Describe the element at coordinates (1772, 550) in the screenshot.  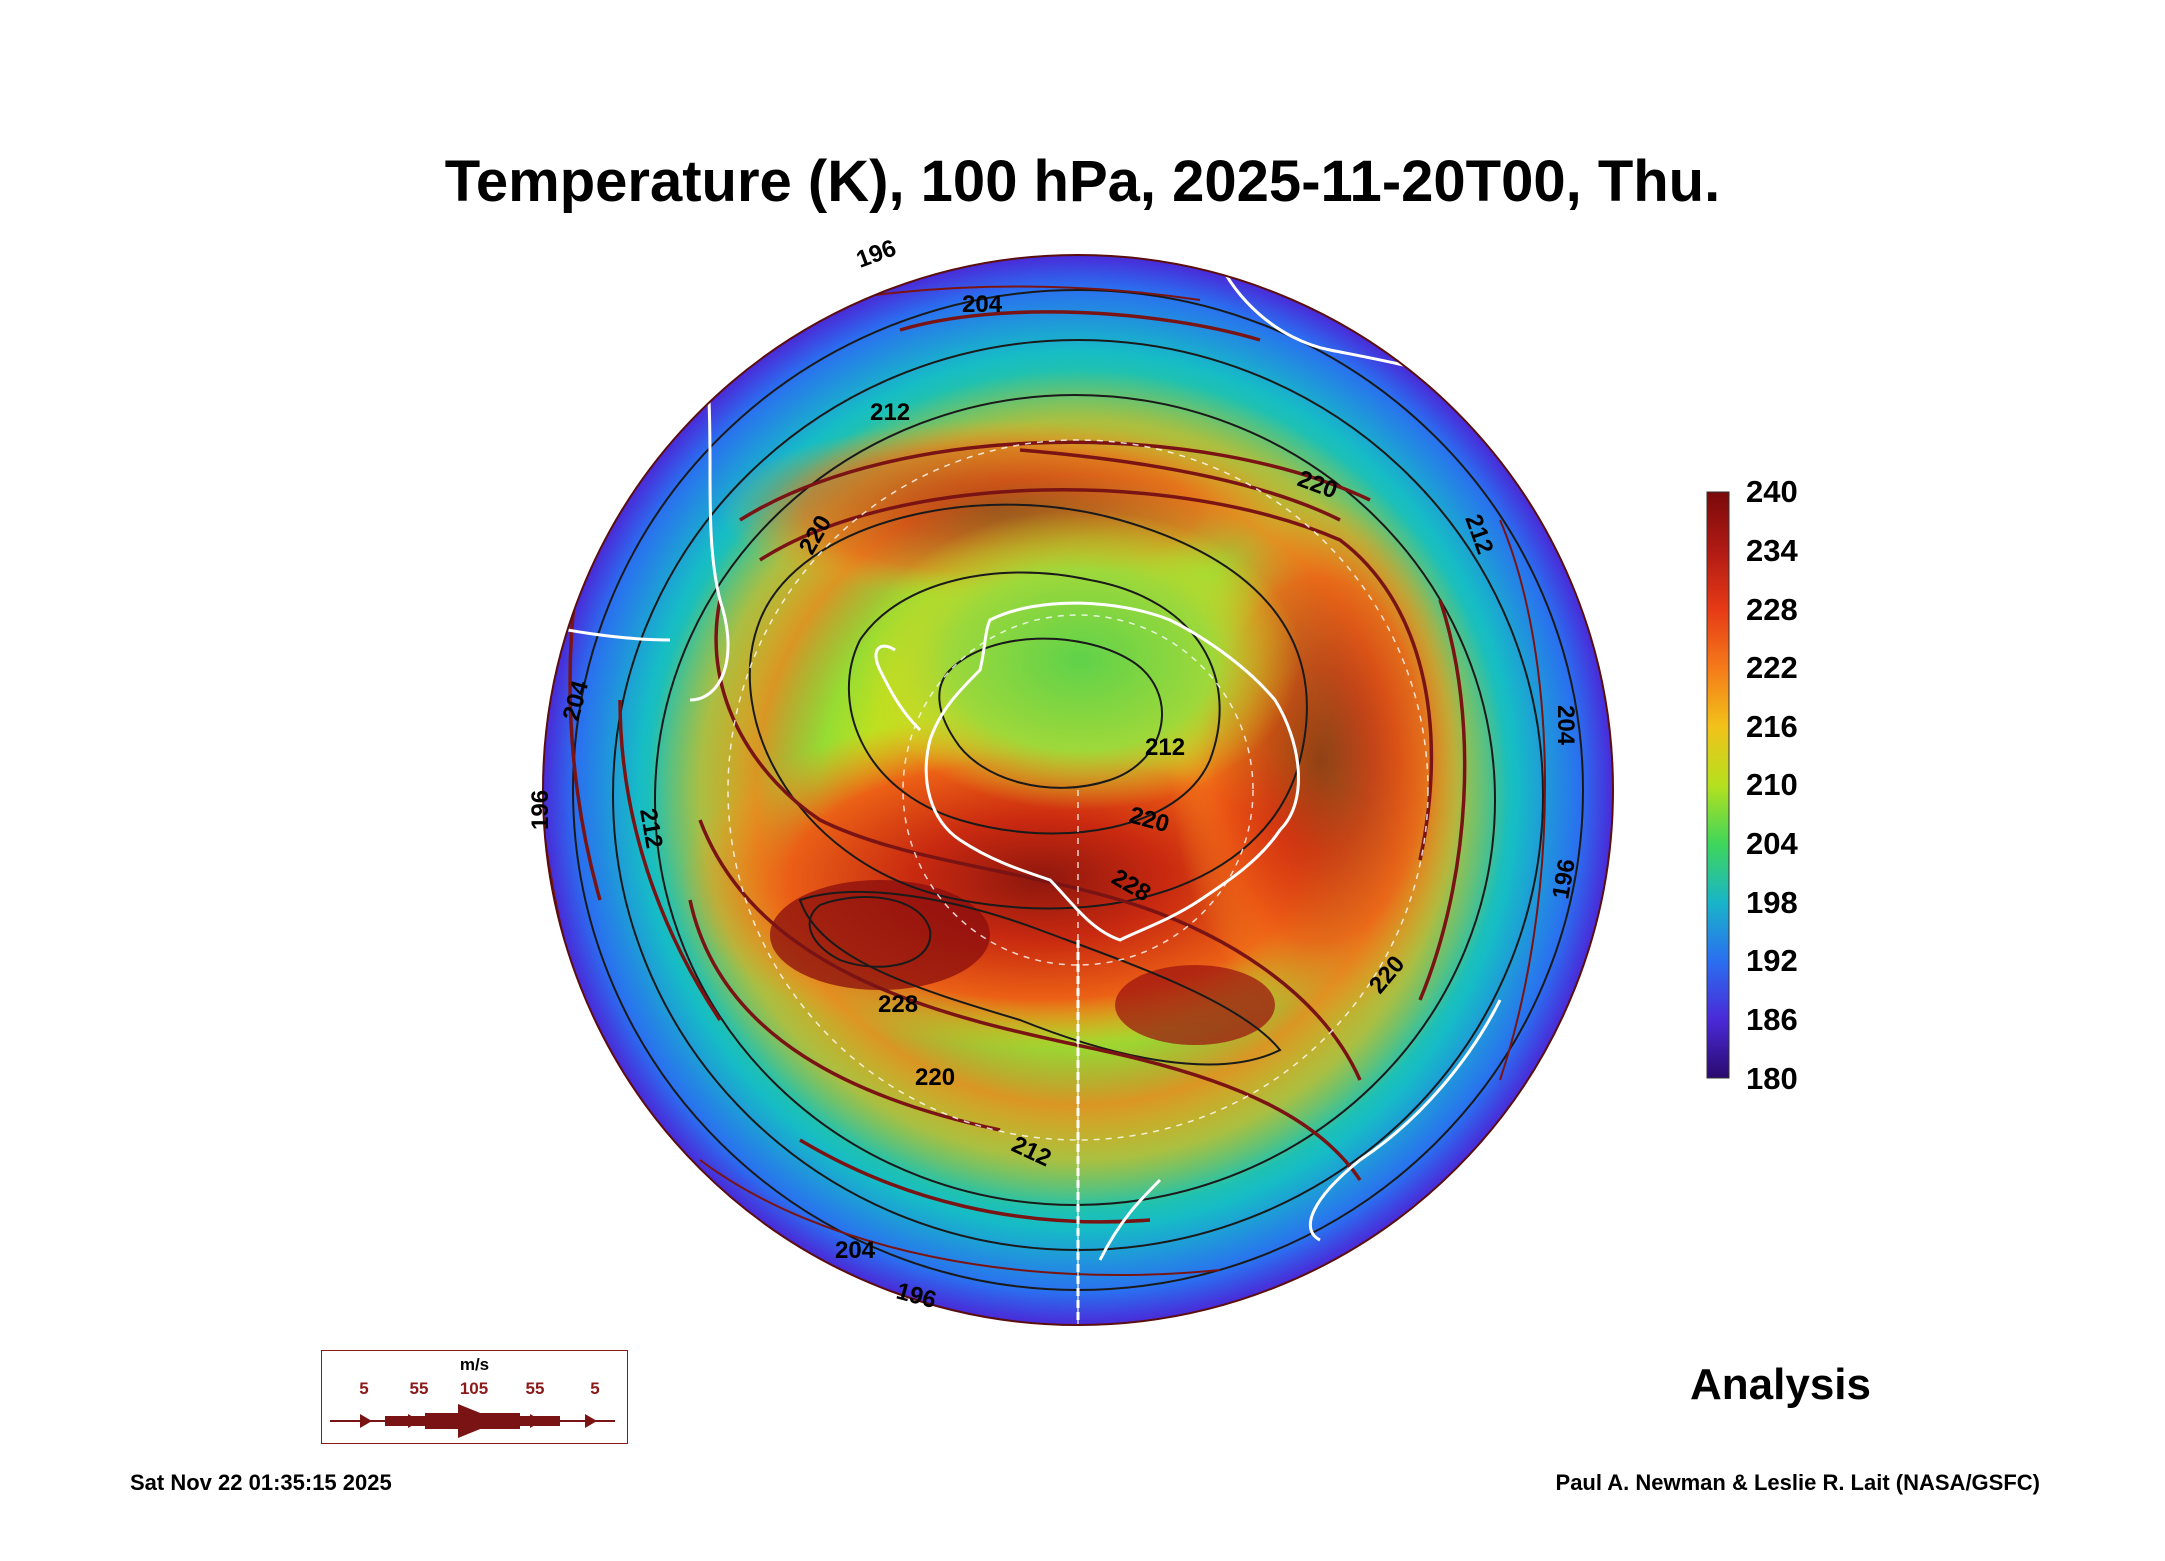
I see `colorbar-tick: 234` at that location.